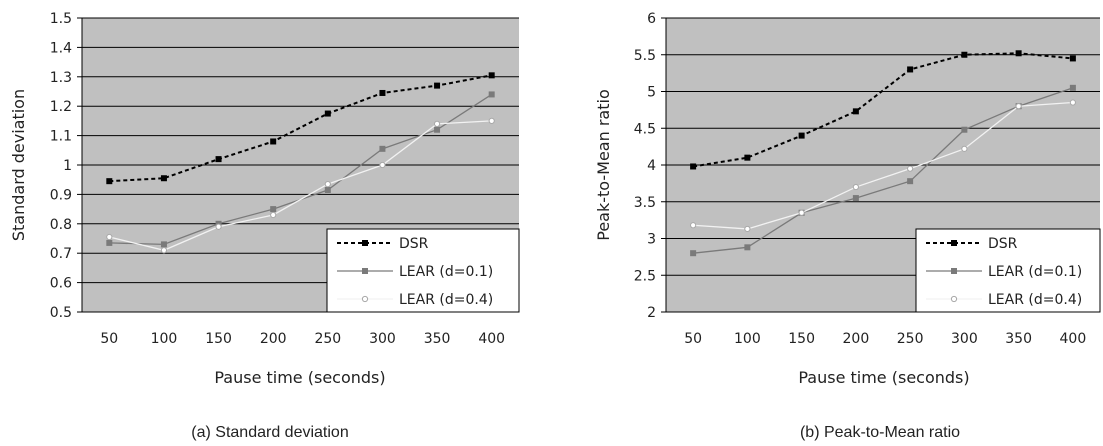 Image resolution: width=1103 pixels, height=446 pixels. I want to click on chart-a-y-tick-label: 0.5, so click(61, 313).